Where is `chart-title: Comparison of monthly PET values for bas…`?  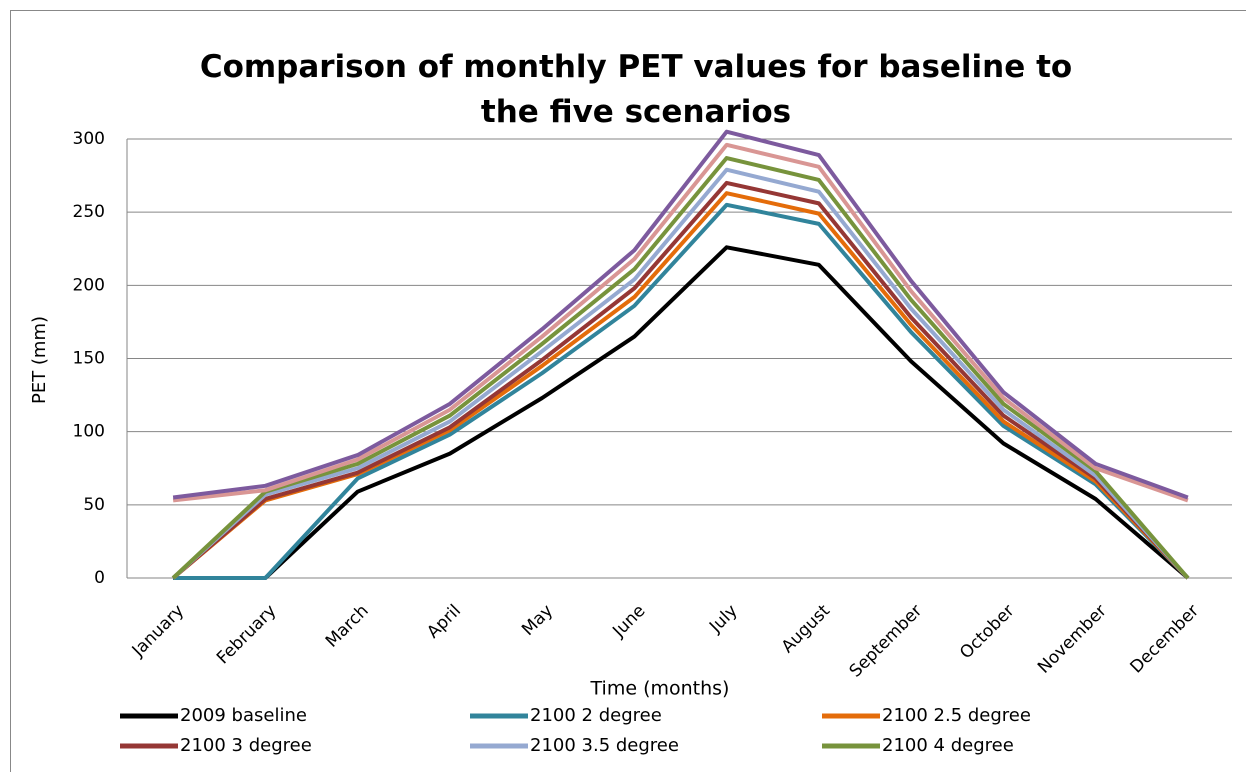 chart-title: Comparison of monthly PET values for bas… is located at coordinates (636, 89).